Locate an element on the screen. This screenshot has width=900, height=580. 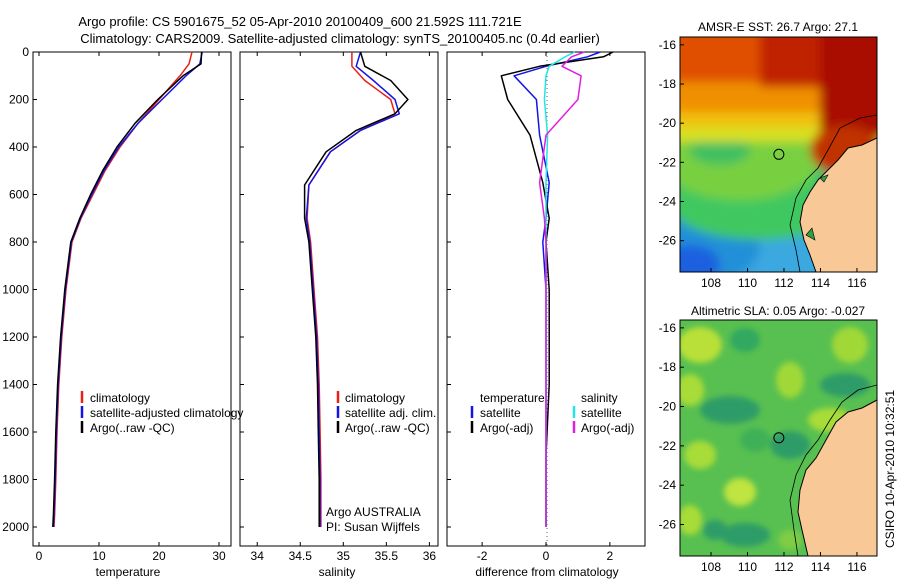
x-tick-label: 36 is located at coordinates (430, 556).